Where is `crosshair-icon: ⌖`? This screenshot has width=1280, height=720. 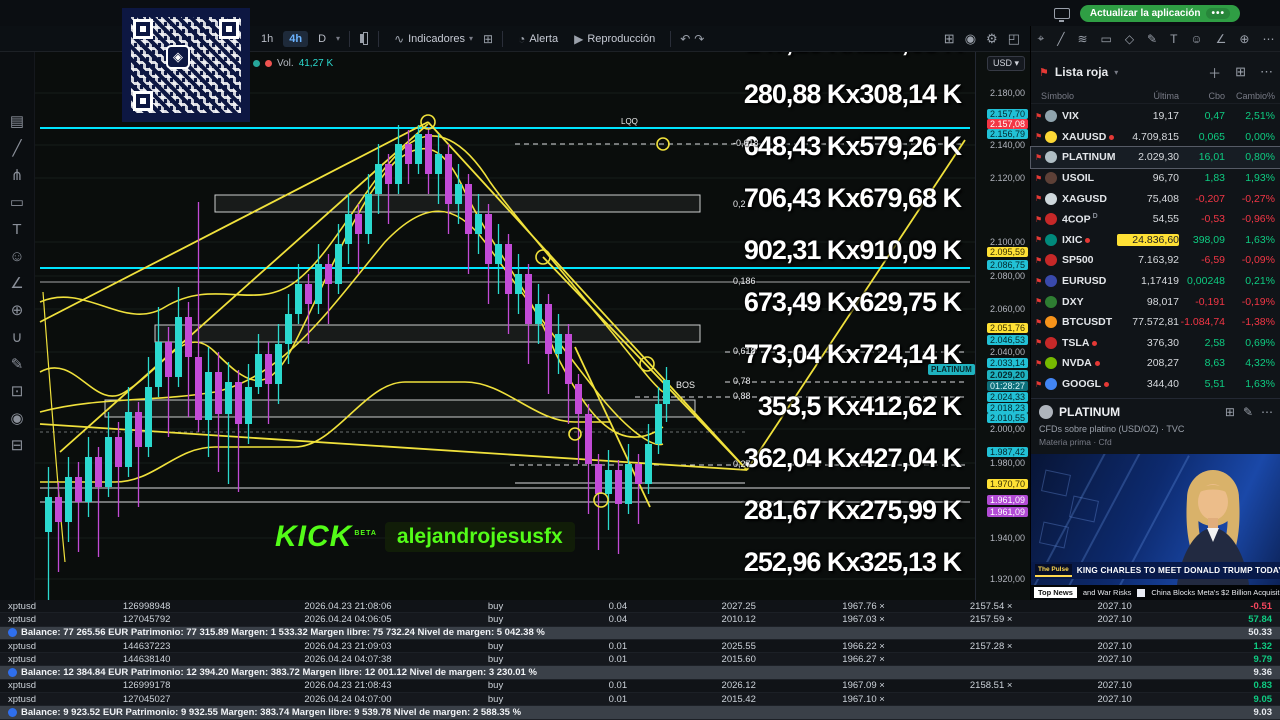
crosshair-icon: ⌖ is located at coordinates (1041, 38).